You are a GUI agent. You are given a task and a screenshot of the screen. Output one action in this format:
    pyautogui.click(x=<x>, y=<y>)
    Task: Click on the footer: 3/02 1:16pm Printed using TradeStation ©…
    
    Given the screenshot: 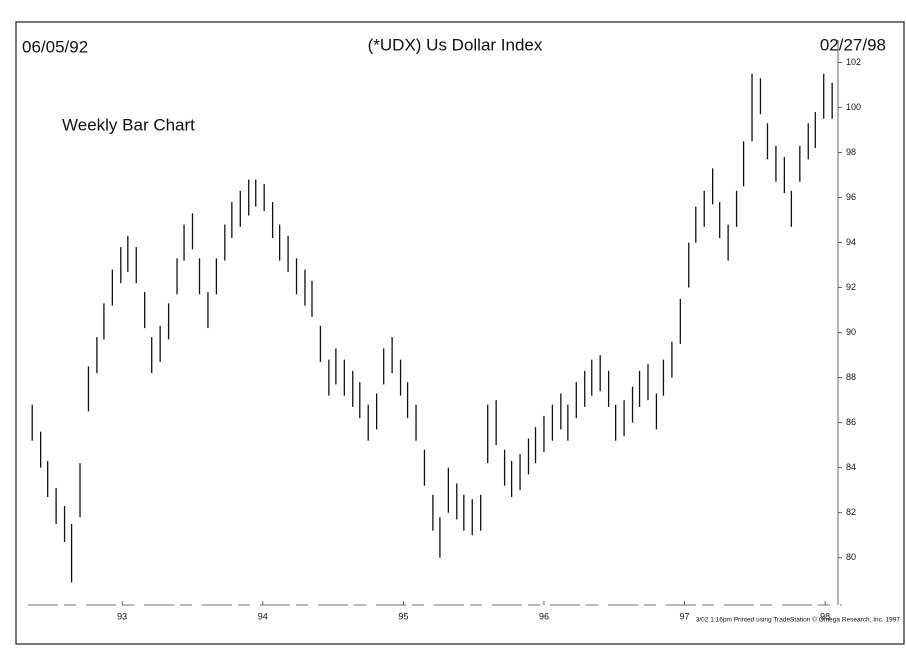 What is the action you would take?
    pyautogui.click(x=798, y=620)
    